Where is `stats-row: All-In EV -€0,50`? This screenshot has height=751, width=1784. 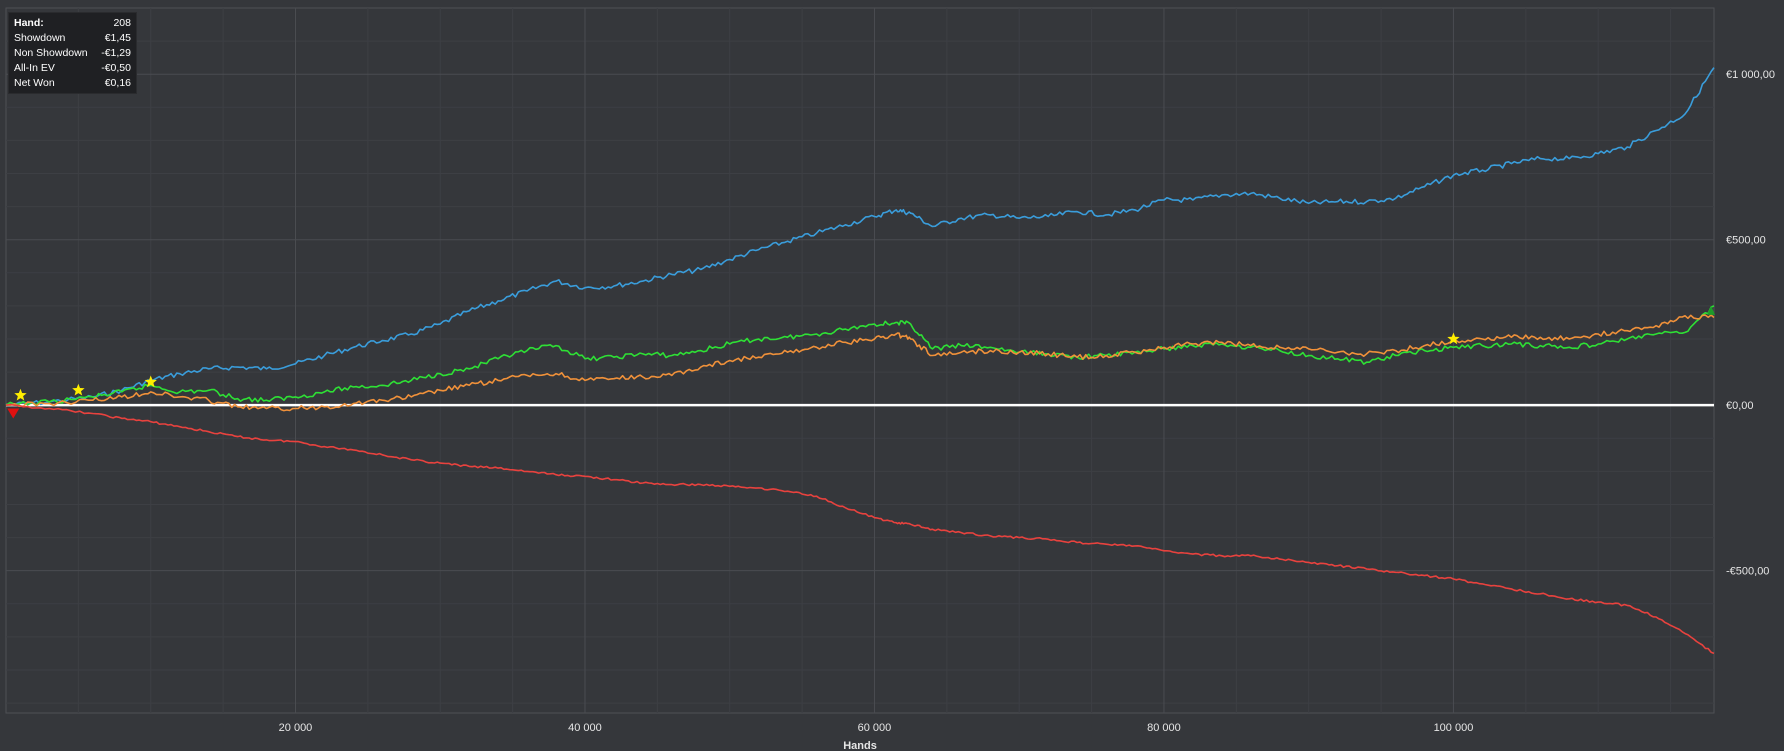 stats-row: All-In EV -€0,50 is located at coordinates (72, 67).